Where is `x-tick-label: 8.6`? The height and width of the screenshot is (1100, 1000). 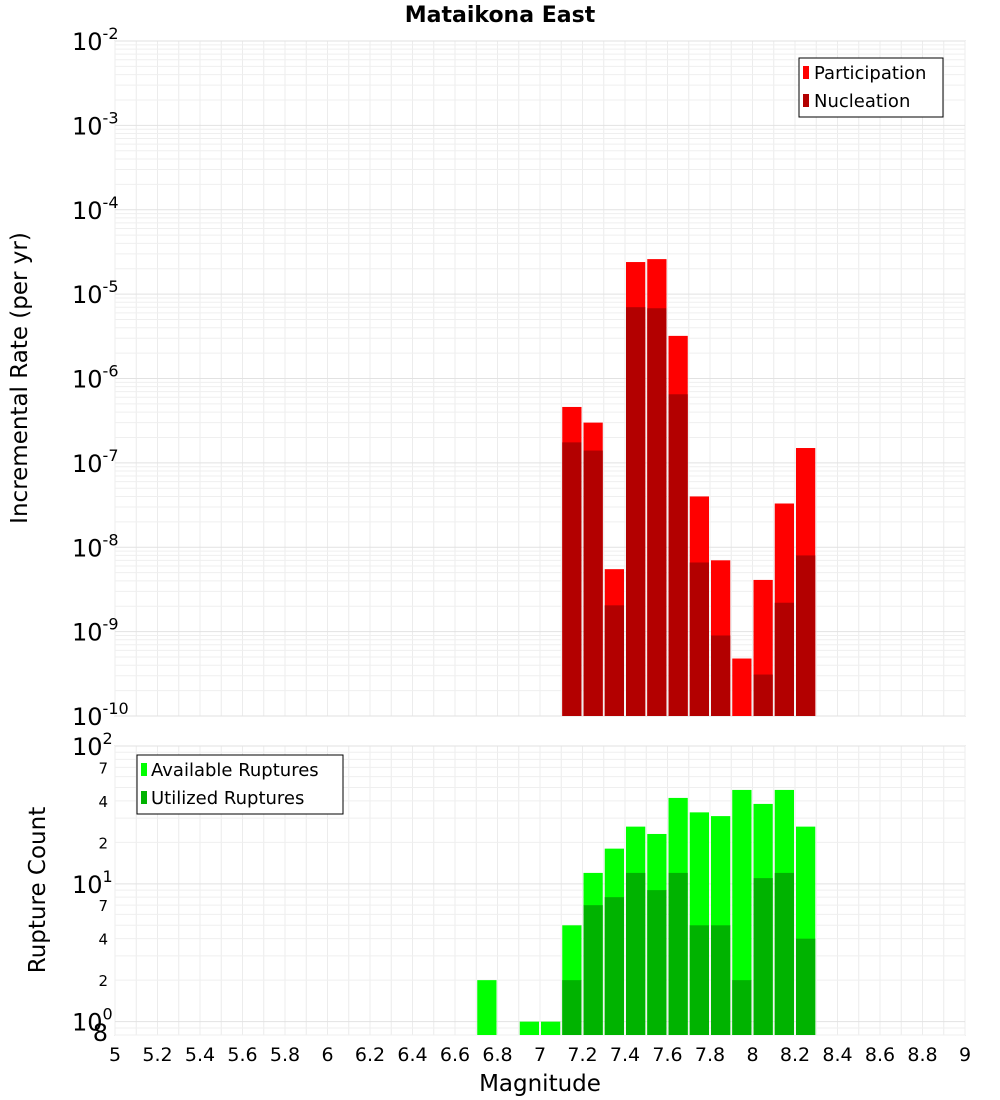 x-tick-label: 8.6 is located at coordinates (880, 1055).